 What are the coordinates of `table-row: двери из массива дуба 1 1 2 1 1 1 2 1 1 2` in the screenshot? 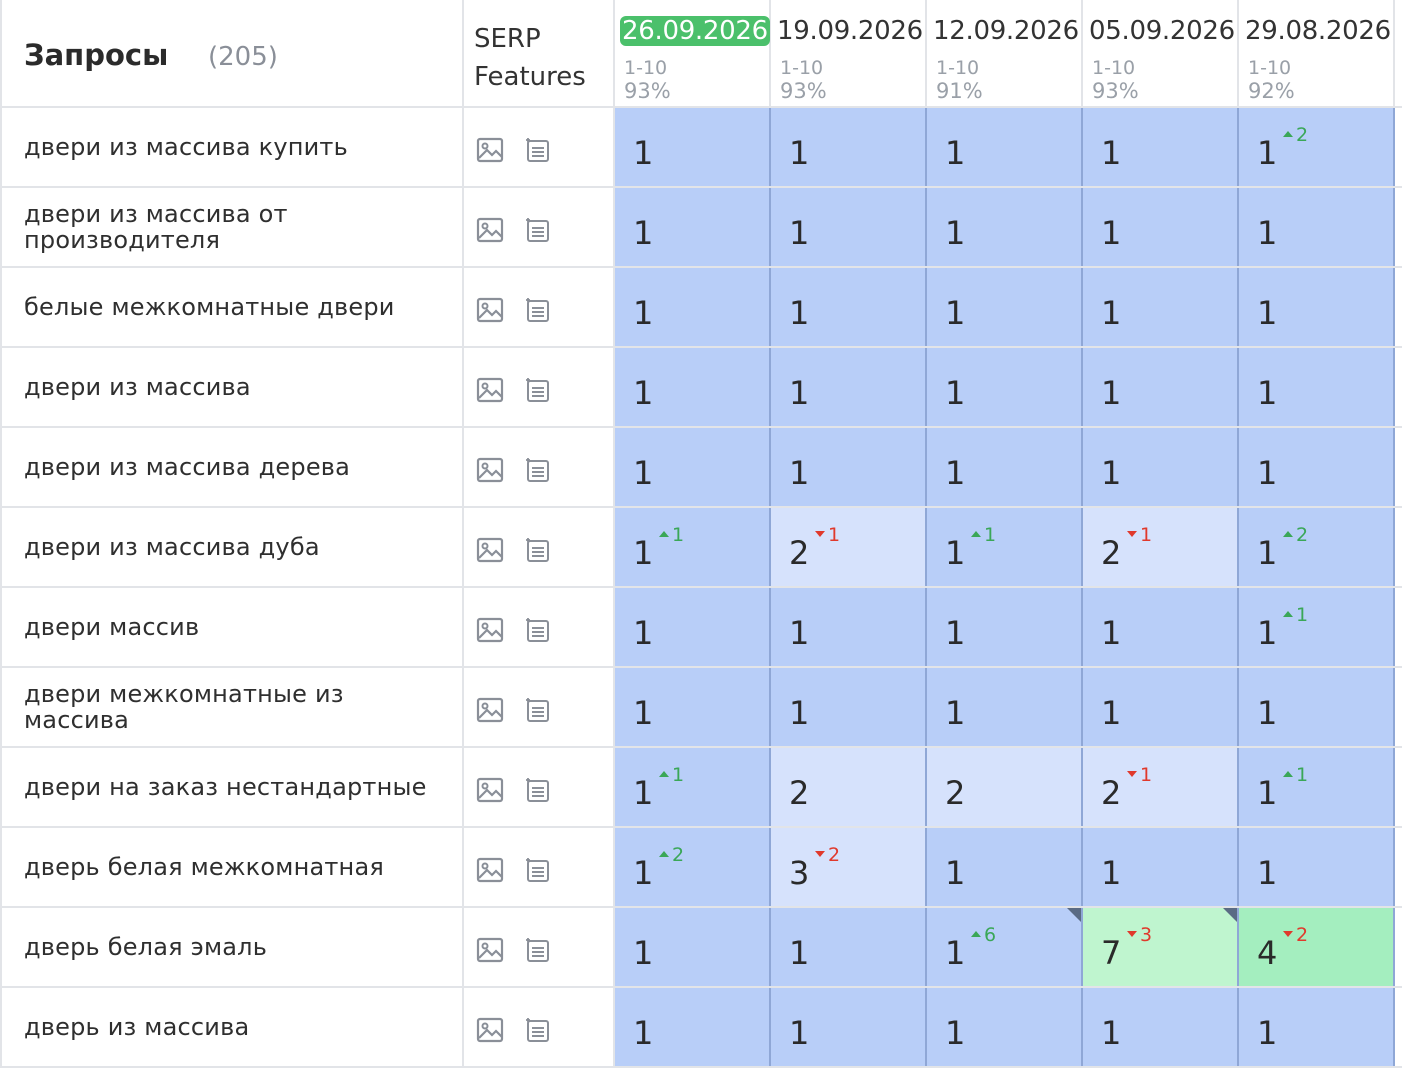 It's located at (701, 548).